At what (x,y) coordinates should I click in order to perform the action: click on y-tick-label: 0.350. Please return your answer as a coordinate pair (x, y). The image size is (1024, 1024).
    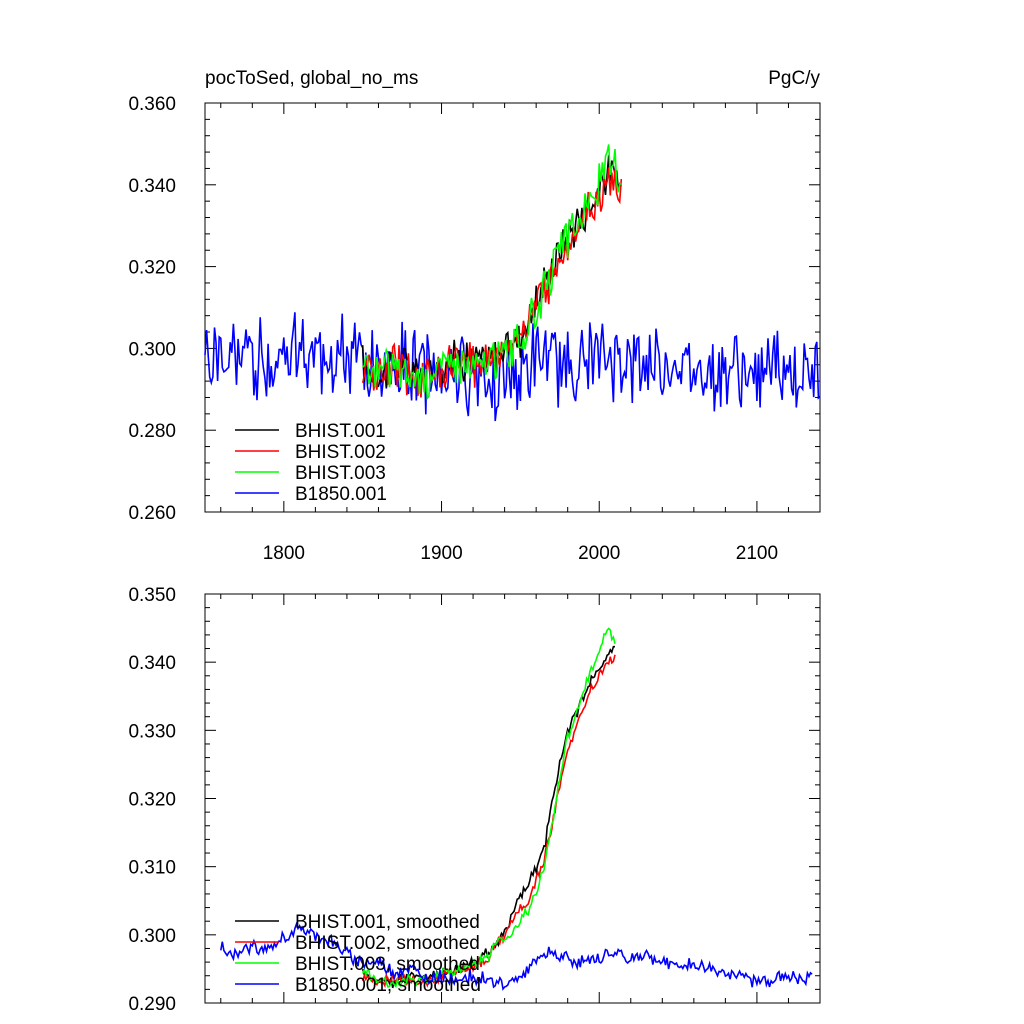
    Looking at the image, I should click on (152, 595).